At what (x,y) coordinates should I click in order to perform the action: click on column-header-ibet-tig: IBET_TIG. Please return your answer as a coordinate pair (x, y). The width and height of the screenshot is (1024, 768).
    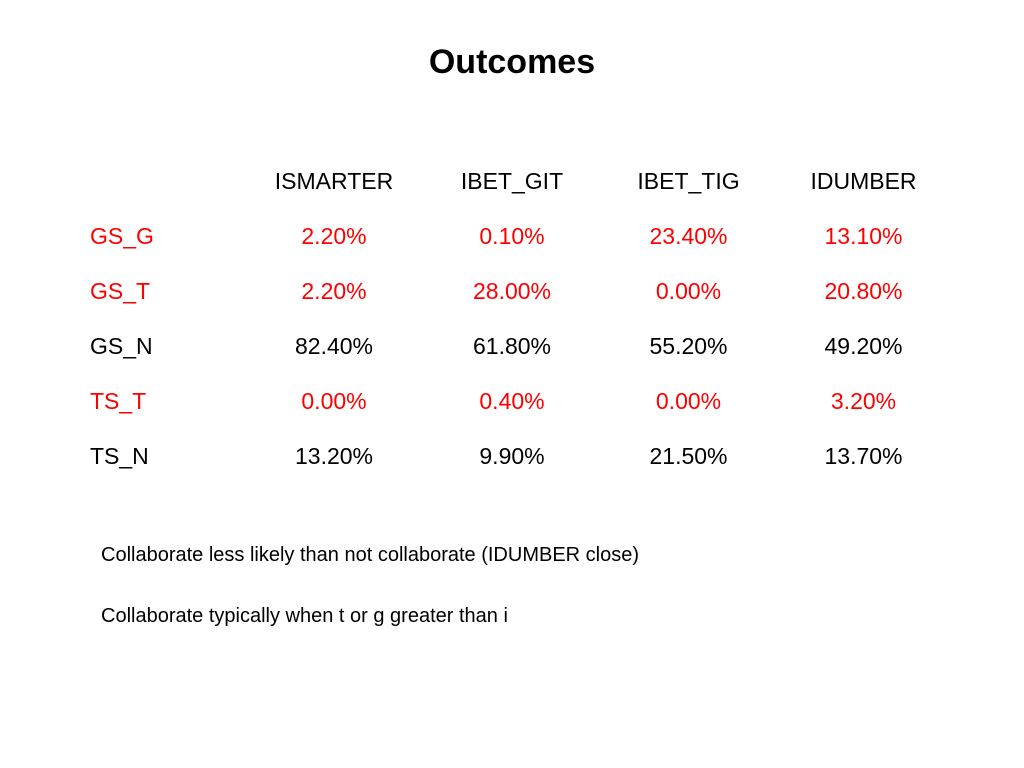
    Looking at the image, I should click on (688, 181).